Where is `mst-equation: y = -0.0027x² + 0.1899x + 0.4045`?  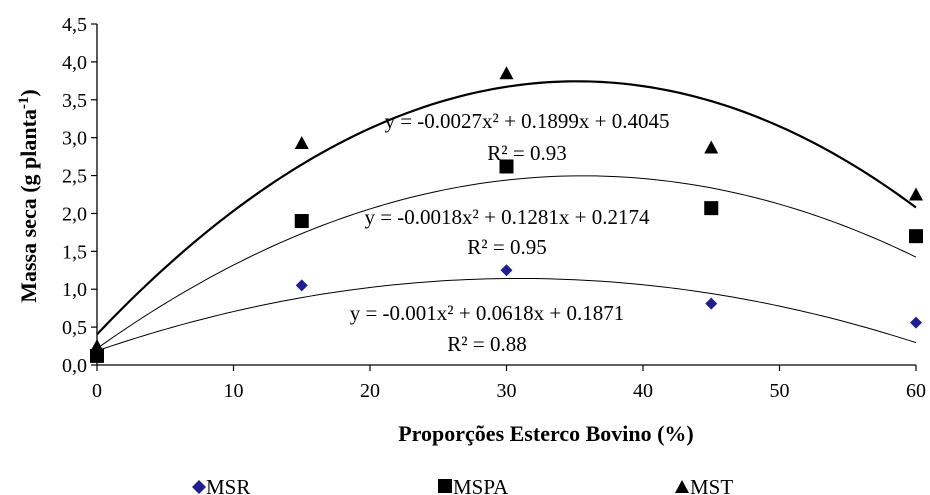 mst-equation: y = -0.0027x² + 0.1899x + 0.4045 is located at coordinates (526, 121).